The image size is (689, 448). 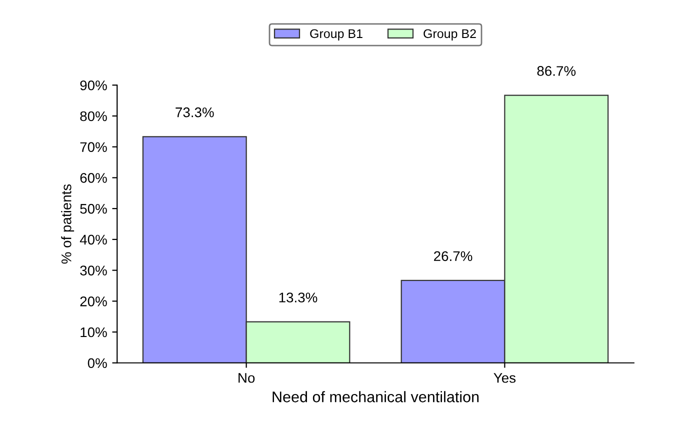 I want to click on y-tick-label: 50%, so click(x=93, y=209).